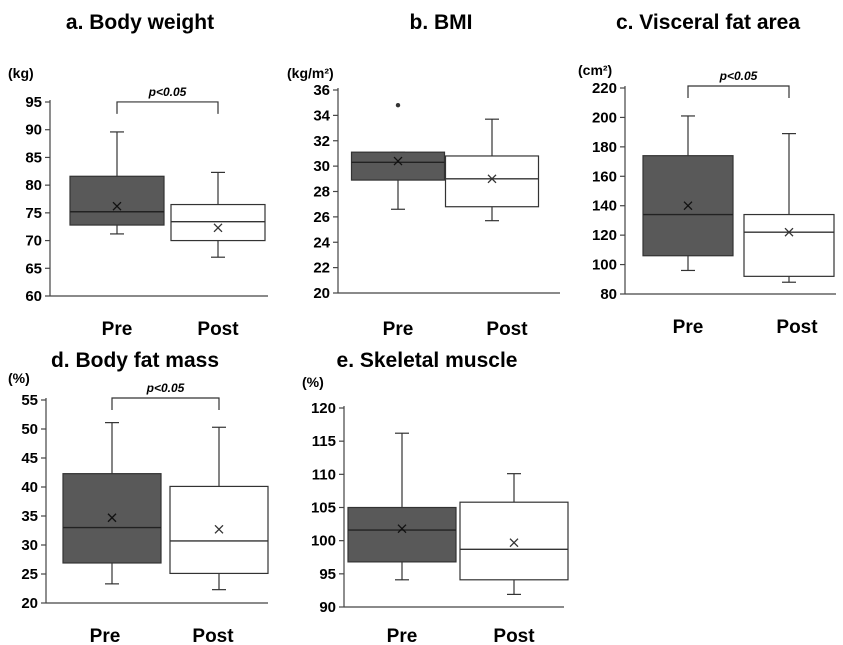 The image size is (843, 645). What do you see at coordinates (313, 382) in the screenshot?
I see `panel-e-unit: (%)` at bounding box center [313, 382].